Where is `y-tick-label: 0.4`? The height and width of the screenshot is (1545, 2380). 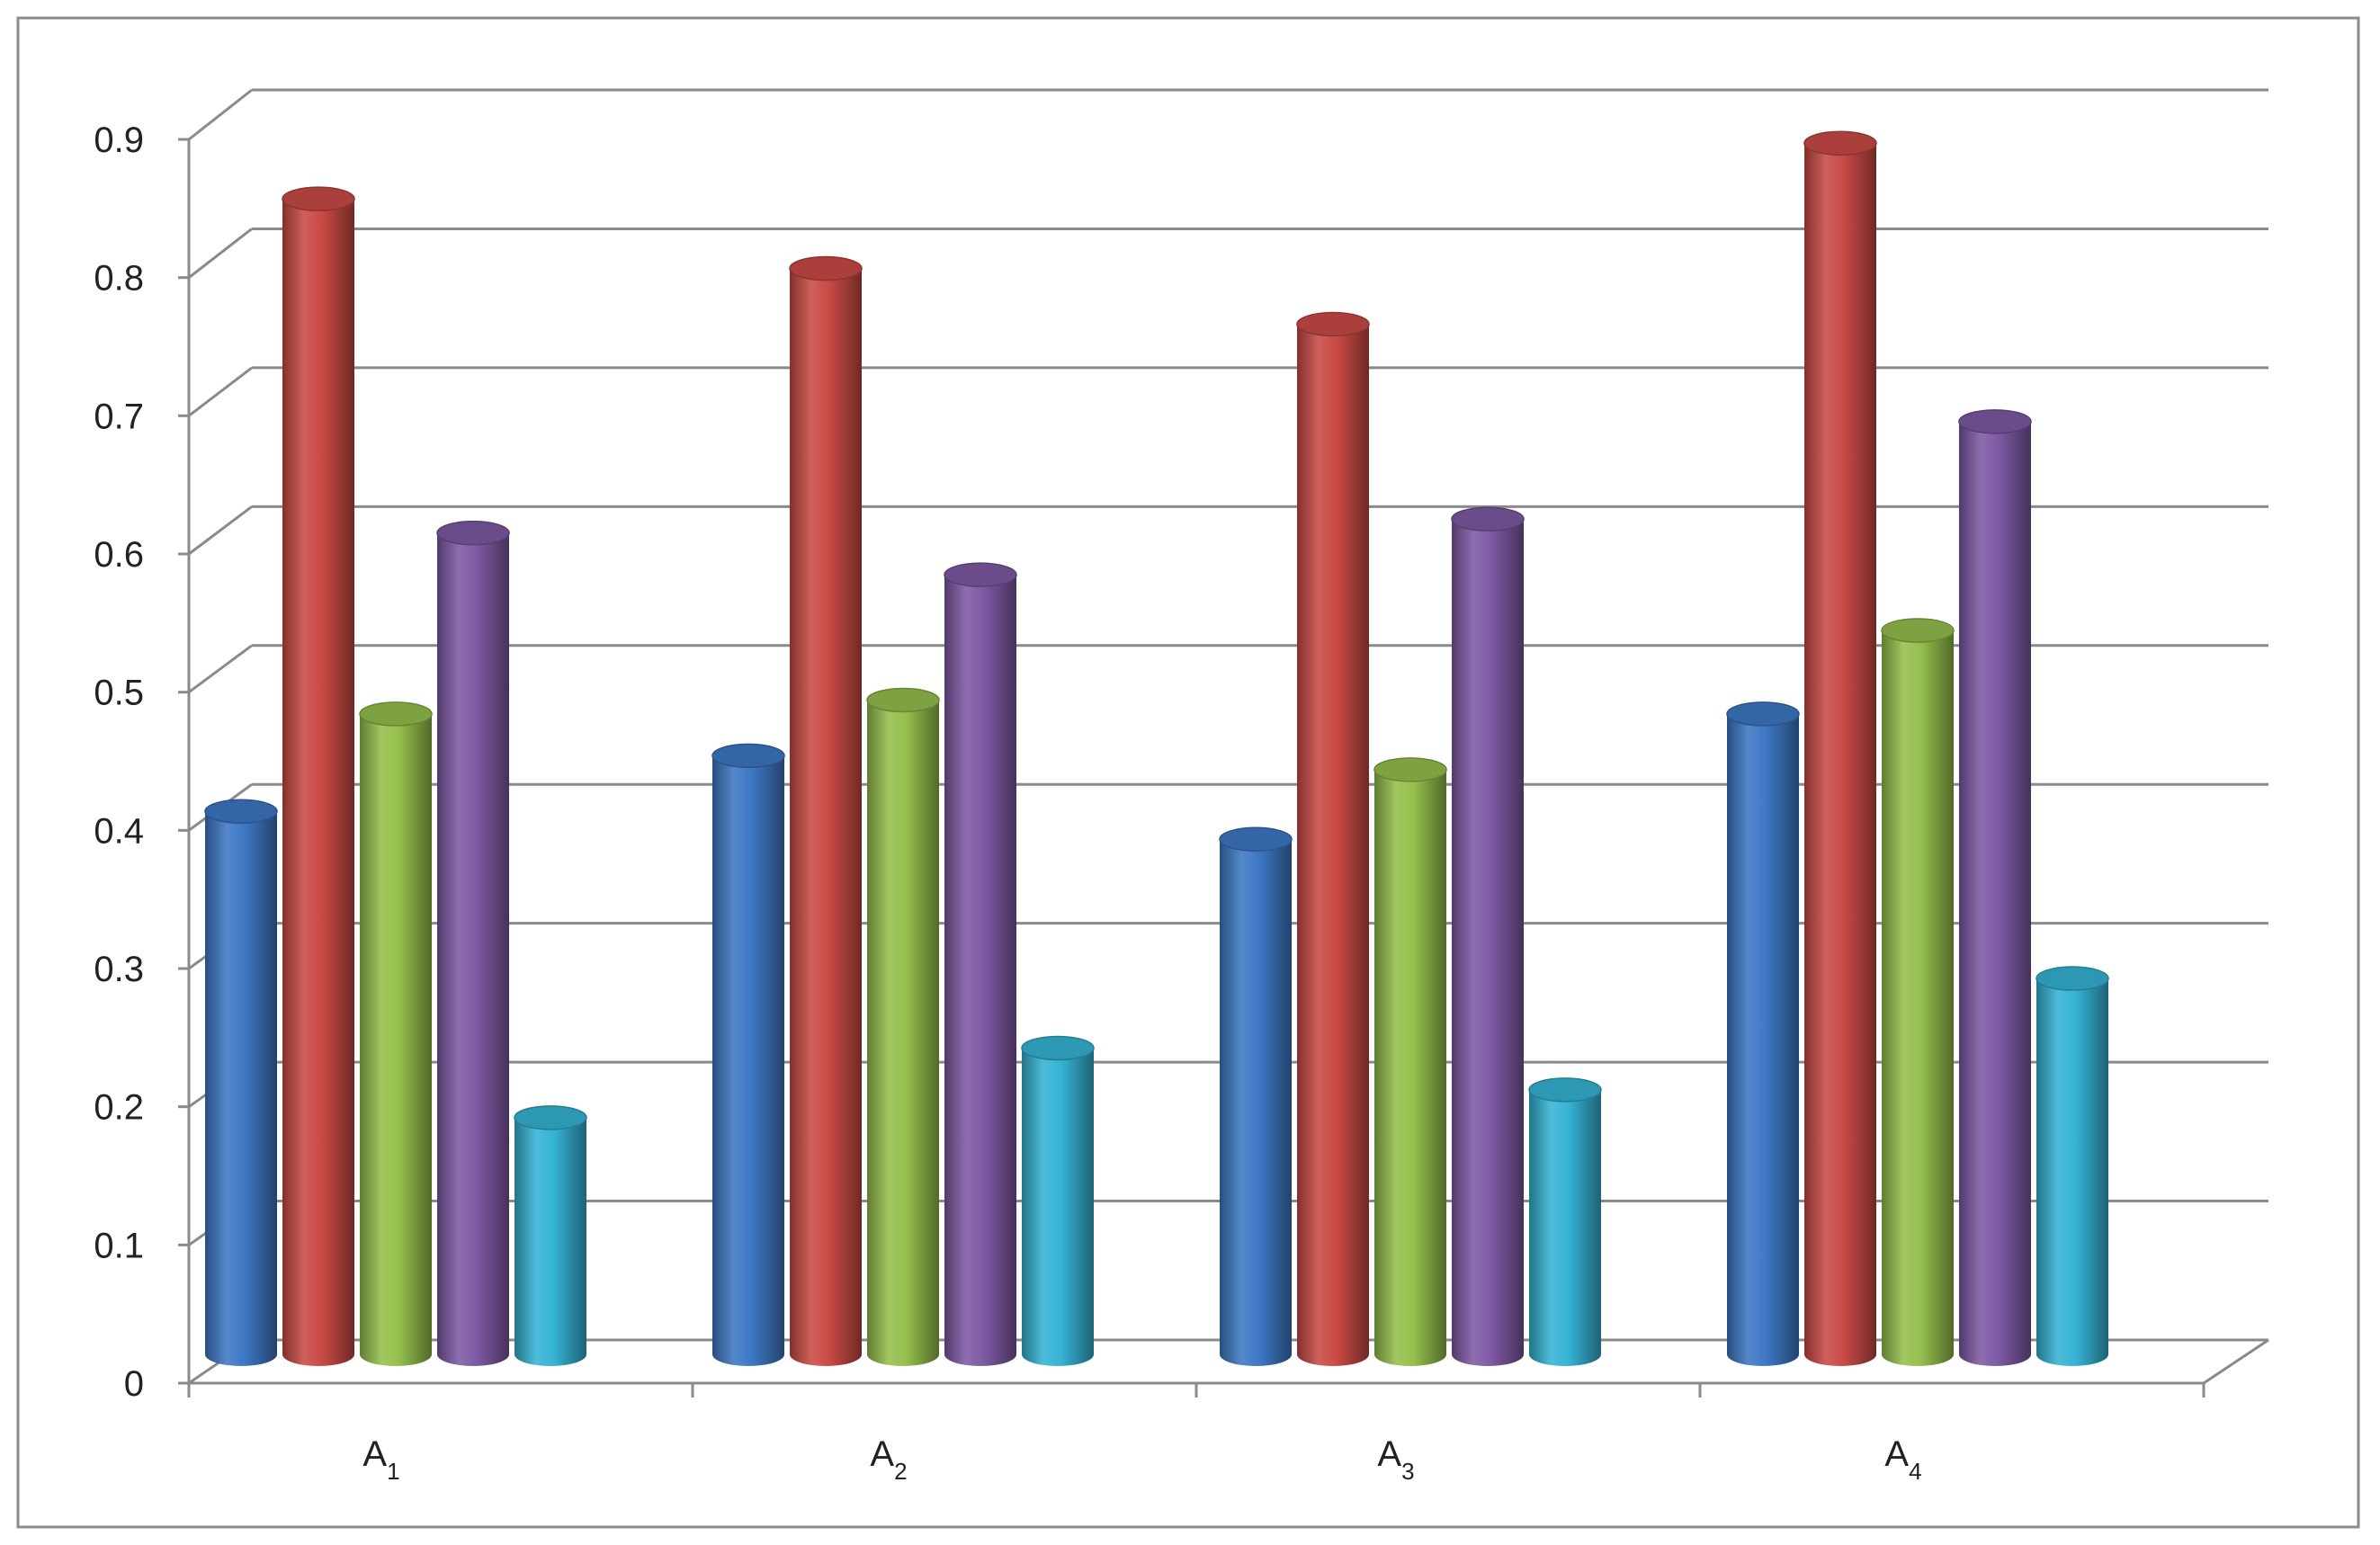
y-tick-label: 0.4 is located at coordinates (119, 831).